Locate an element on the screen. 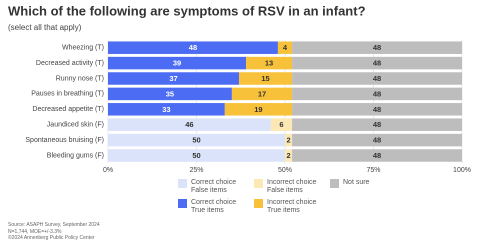  note: ©2024 Annenberg Public Policy Center is located at coordinates (51, 238).